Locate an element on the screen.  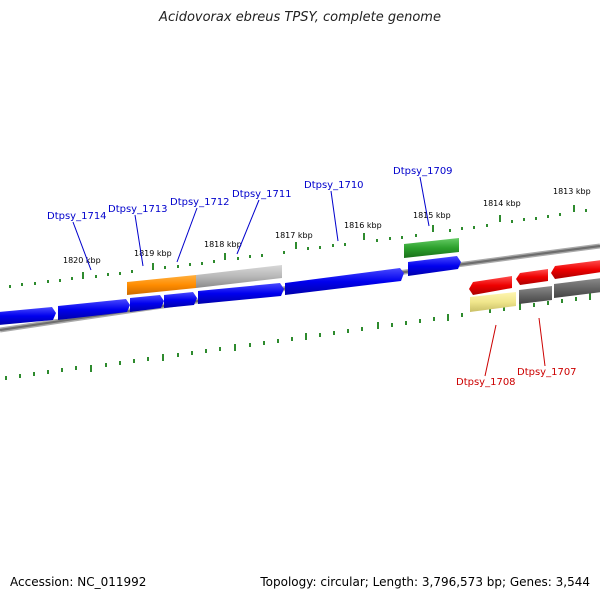
gene-label: Dtpsy_1710 is located at coordinates (334, 185).